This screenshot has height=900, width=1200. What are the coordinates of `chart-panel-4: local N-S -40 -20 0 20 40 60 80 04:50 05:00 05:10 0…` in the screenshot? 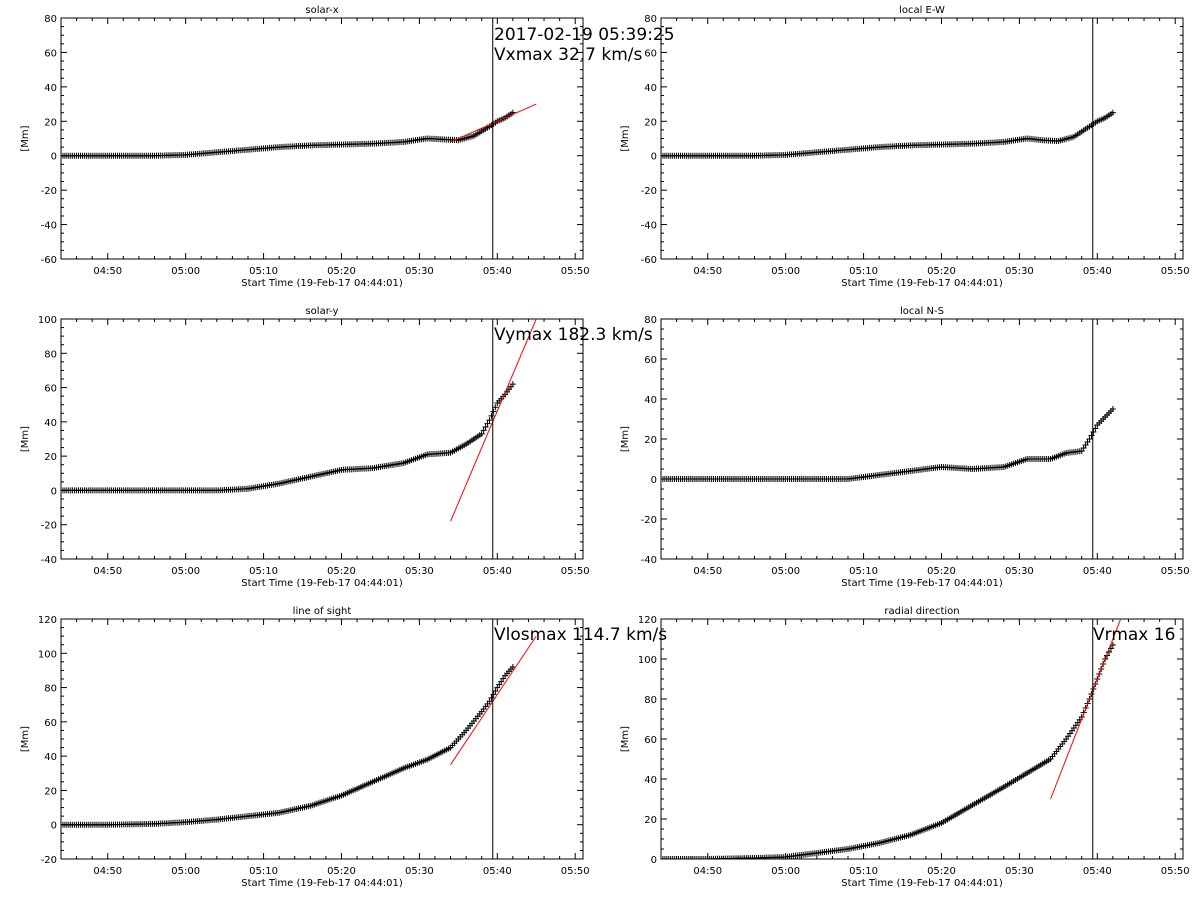 It's located at (905, 447).